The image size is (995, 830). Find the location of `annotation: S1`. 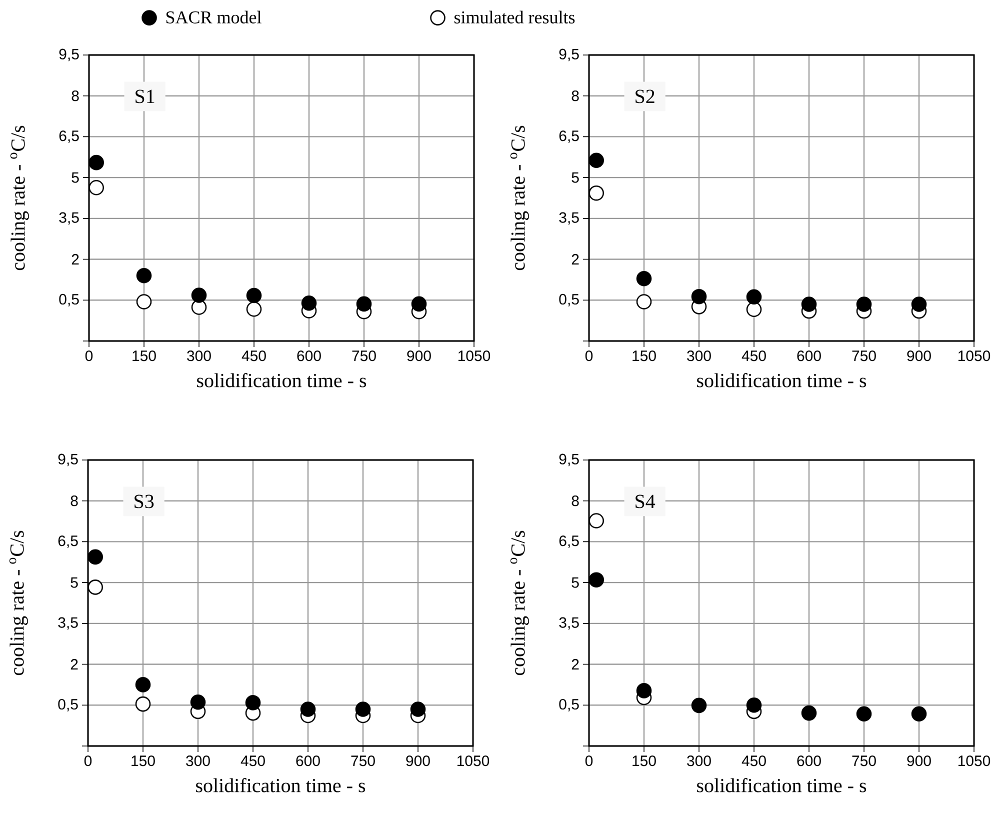

annotation: S1 is located at coordinates (145, 97).